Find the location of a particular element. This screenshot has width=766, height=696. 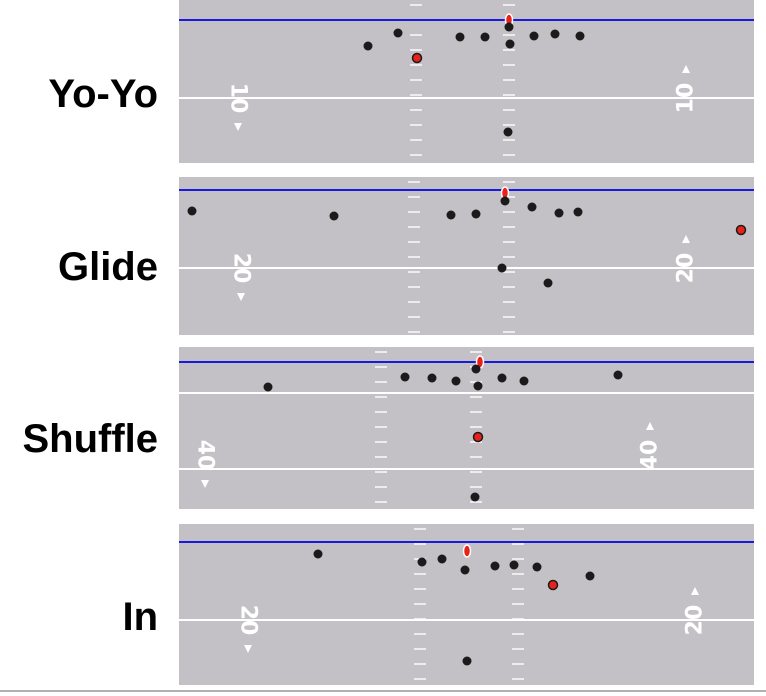

row-label-yoyo: Yo-Yo is located at coordinates (103, 94).